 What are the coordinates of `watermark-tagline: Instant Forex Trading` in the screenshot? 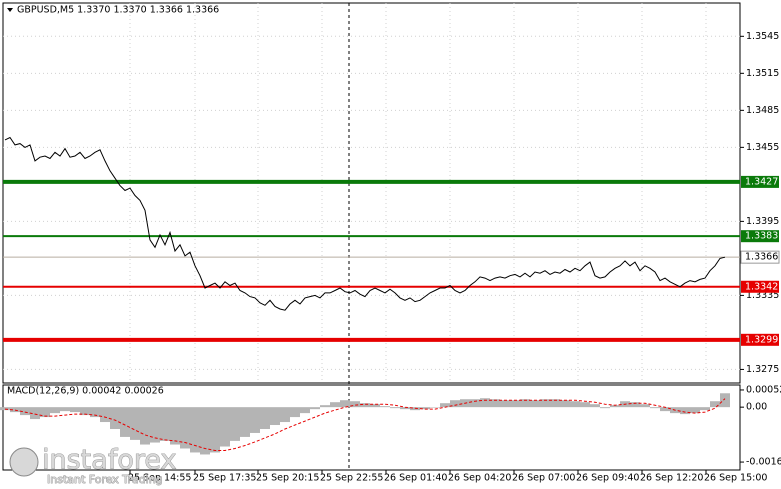 It's located at (105, 479).